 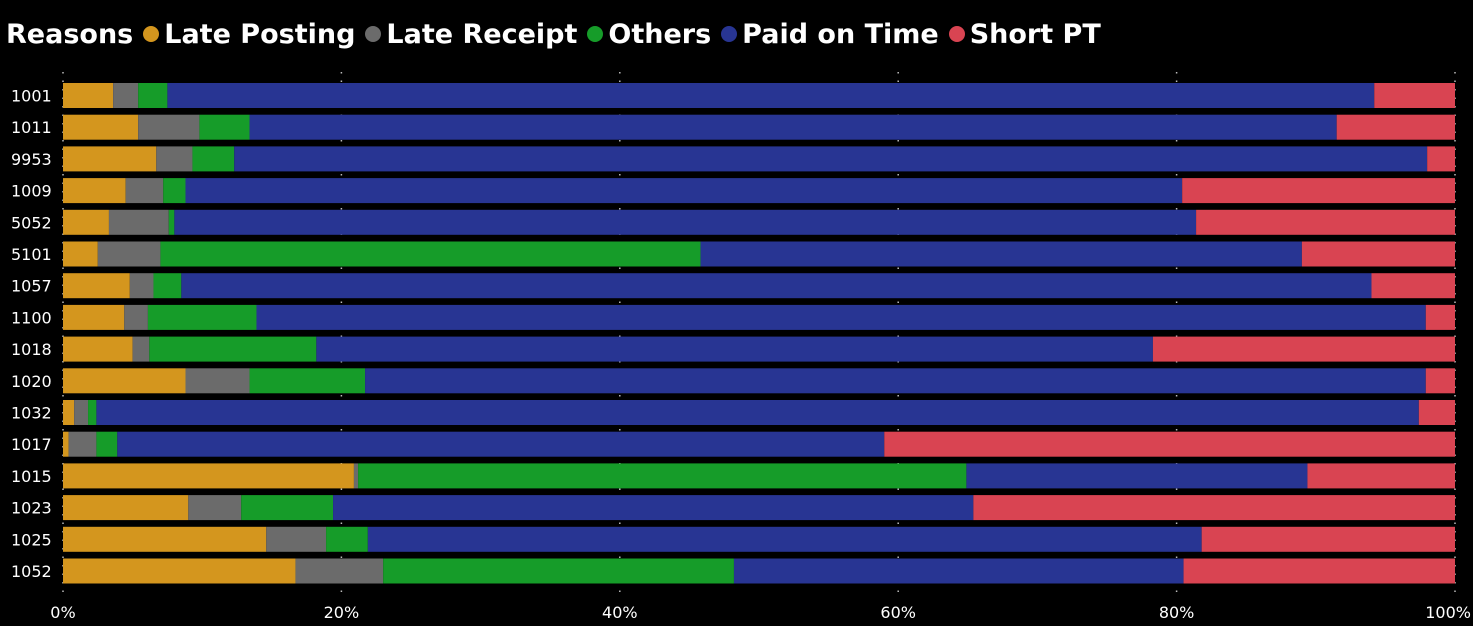 What do you see at coordinates (66, 444) in the screenshot?
I see `bar-1017-late-posting` at bounding box center [66, 444].